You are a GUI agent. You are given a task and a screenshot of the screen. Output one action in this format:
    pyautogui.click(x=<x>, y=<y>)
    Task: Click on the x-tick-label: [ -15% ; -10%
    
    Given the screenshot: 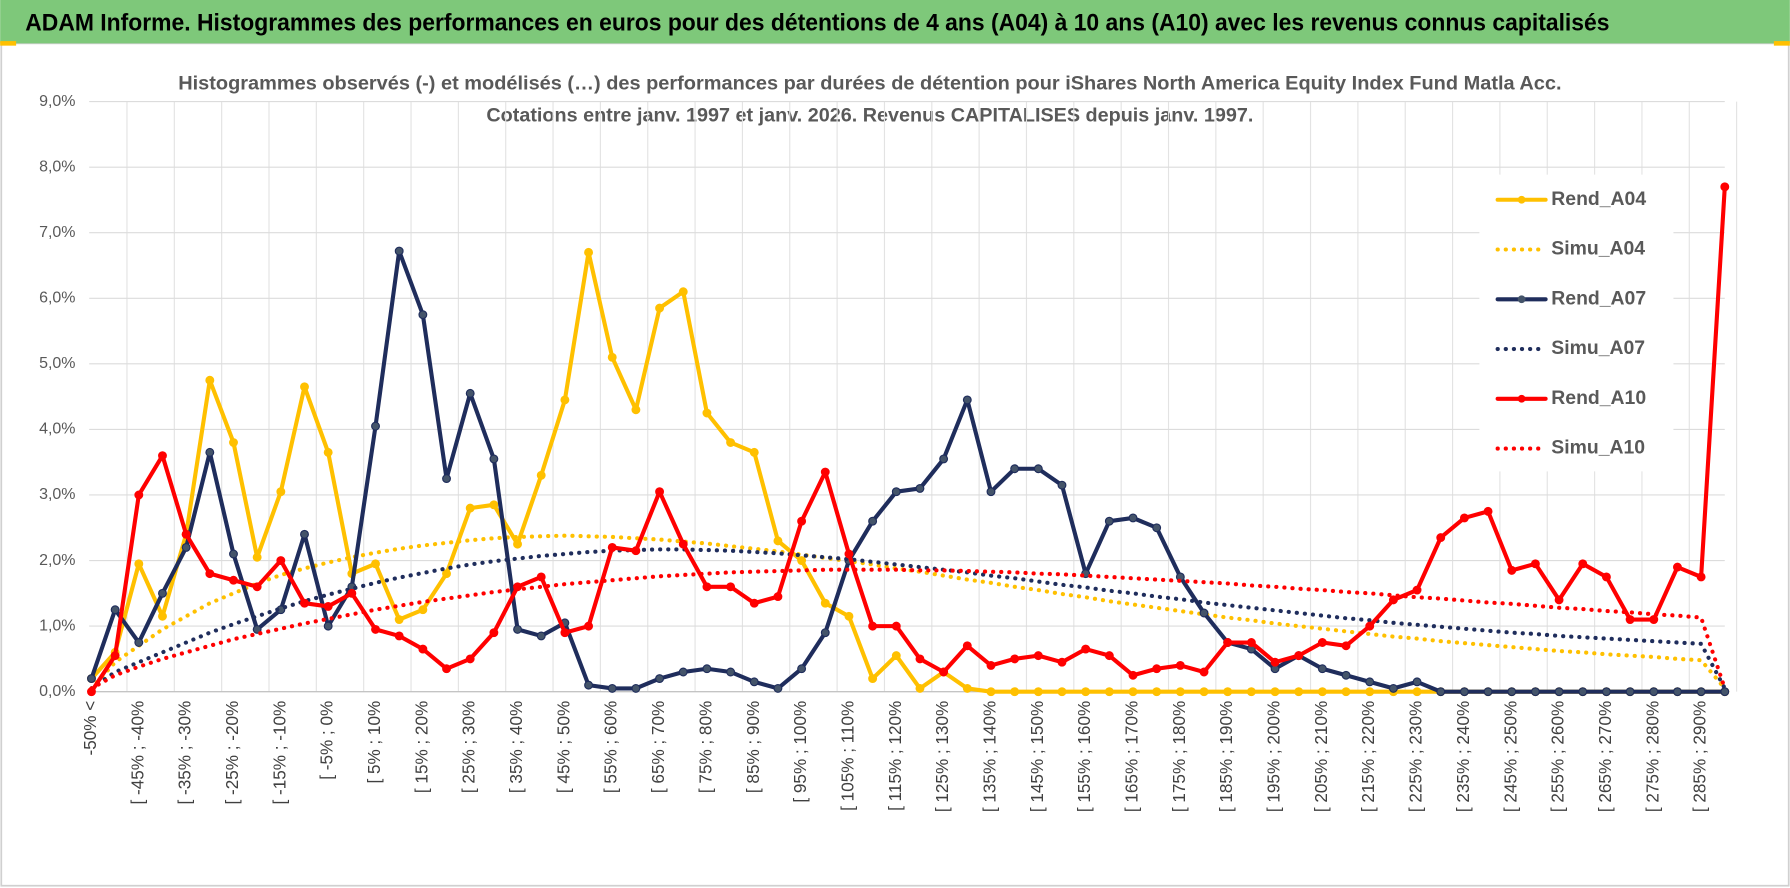 What is the action you would take?
    pyautogui.click(x=279, y=753)
    